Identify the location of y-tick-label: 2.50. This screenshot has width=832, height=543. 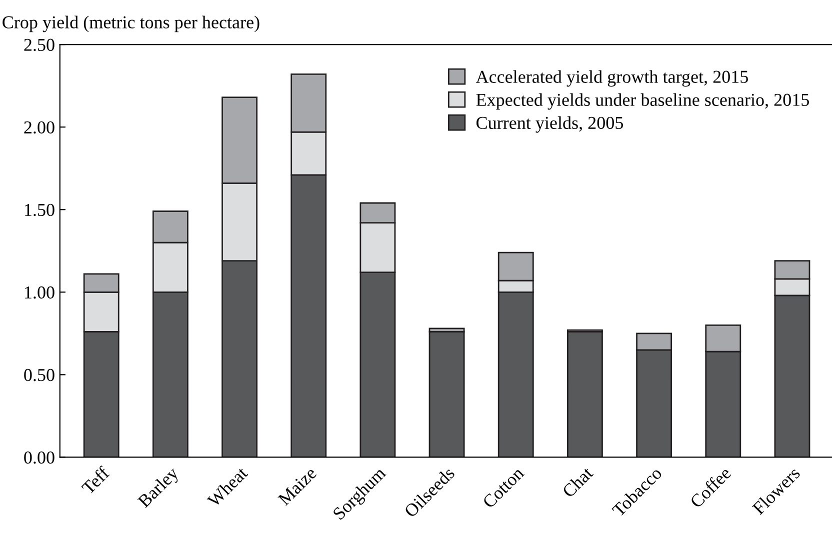
(39, 45).